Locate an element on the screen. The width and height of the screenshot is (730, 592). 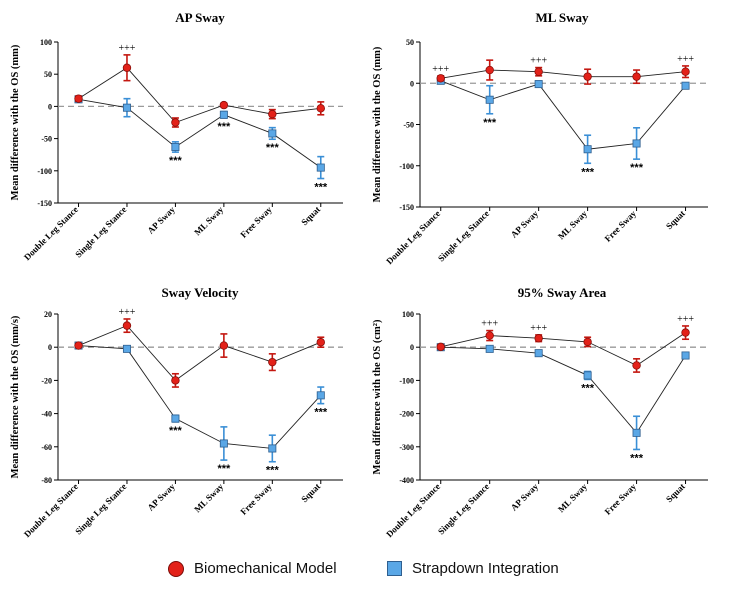
y-tick-label: -100 is located at coordinates (406, 380).